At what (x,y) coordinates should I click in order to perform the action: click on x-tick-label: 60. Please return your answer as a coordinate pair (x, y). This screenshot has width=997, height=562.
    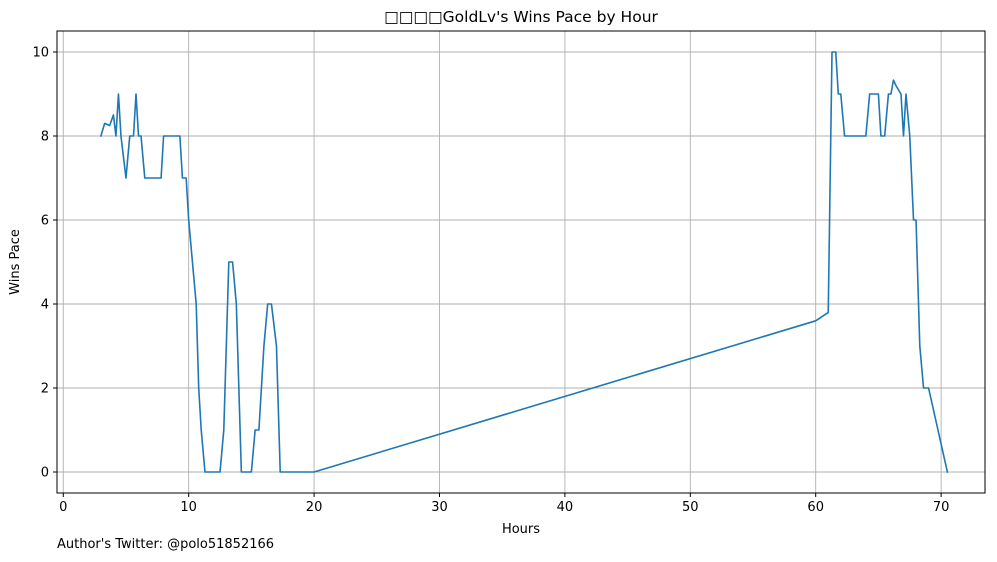
    Looking at the image, I should click on (815, 507).